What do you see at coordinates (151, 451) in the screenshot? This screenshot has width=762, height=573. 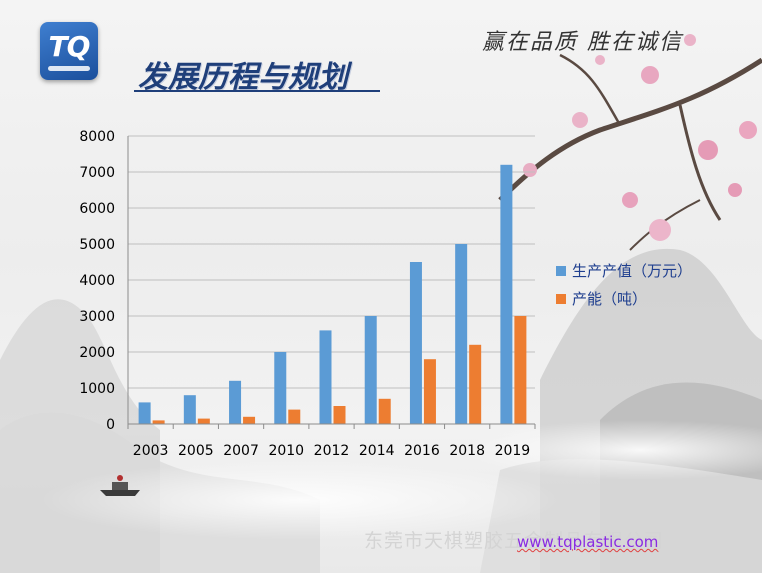 I see `x-tick-label: 2003` at bounding box center [151, 451].